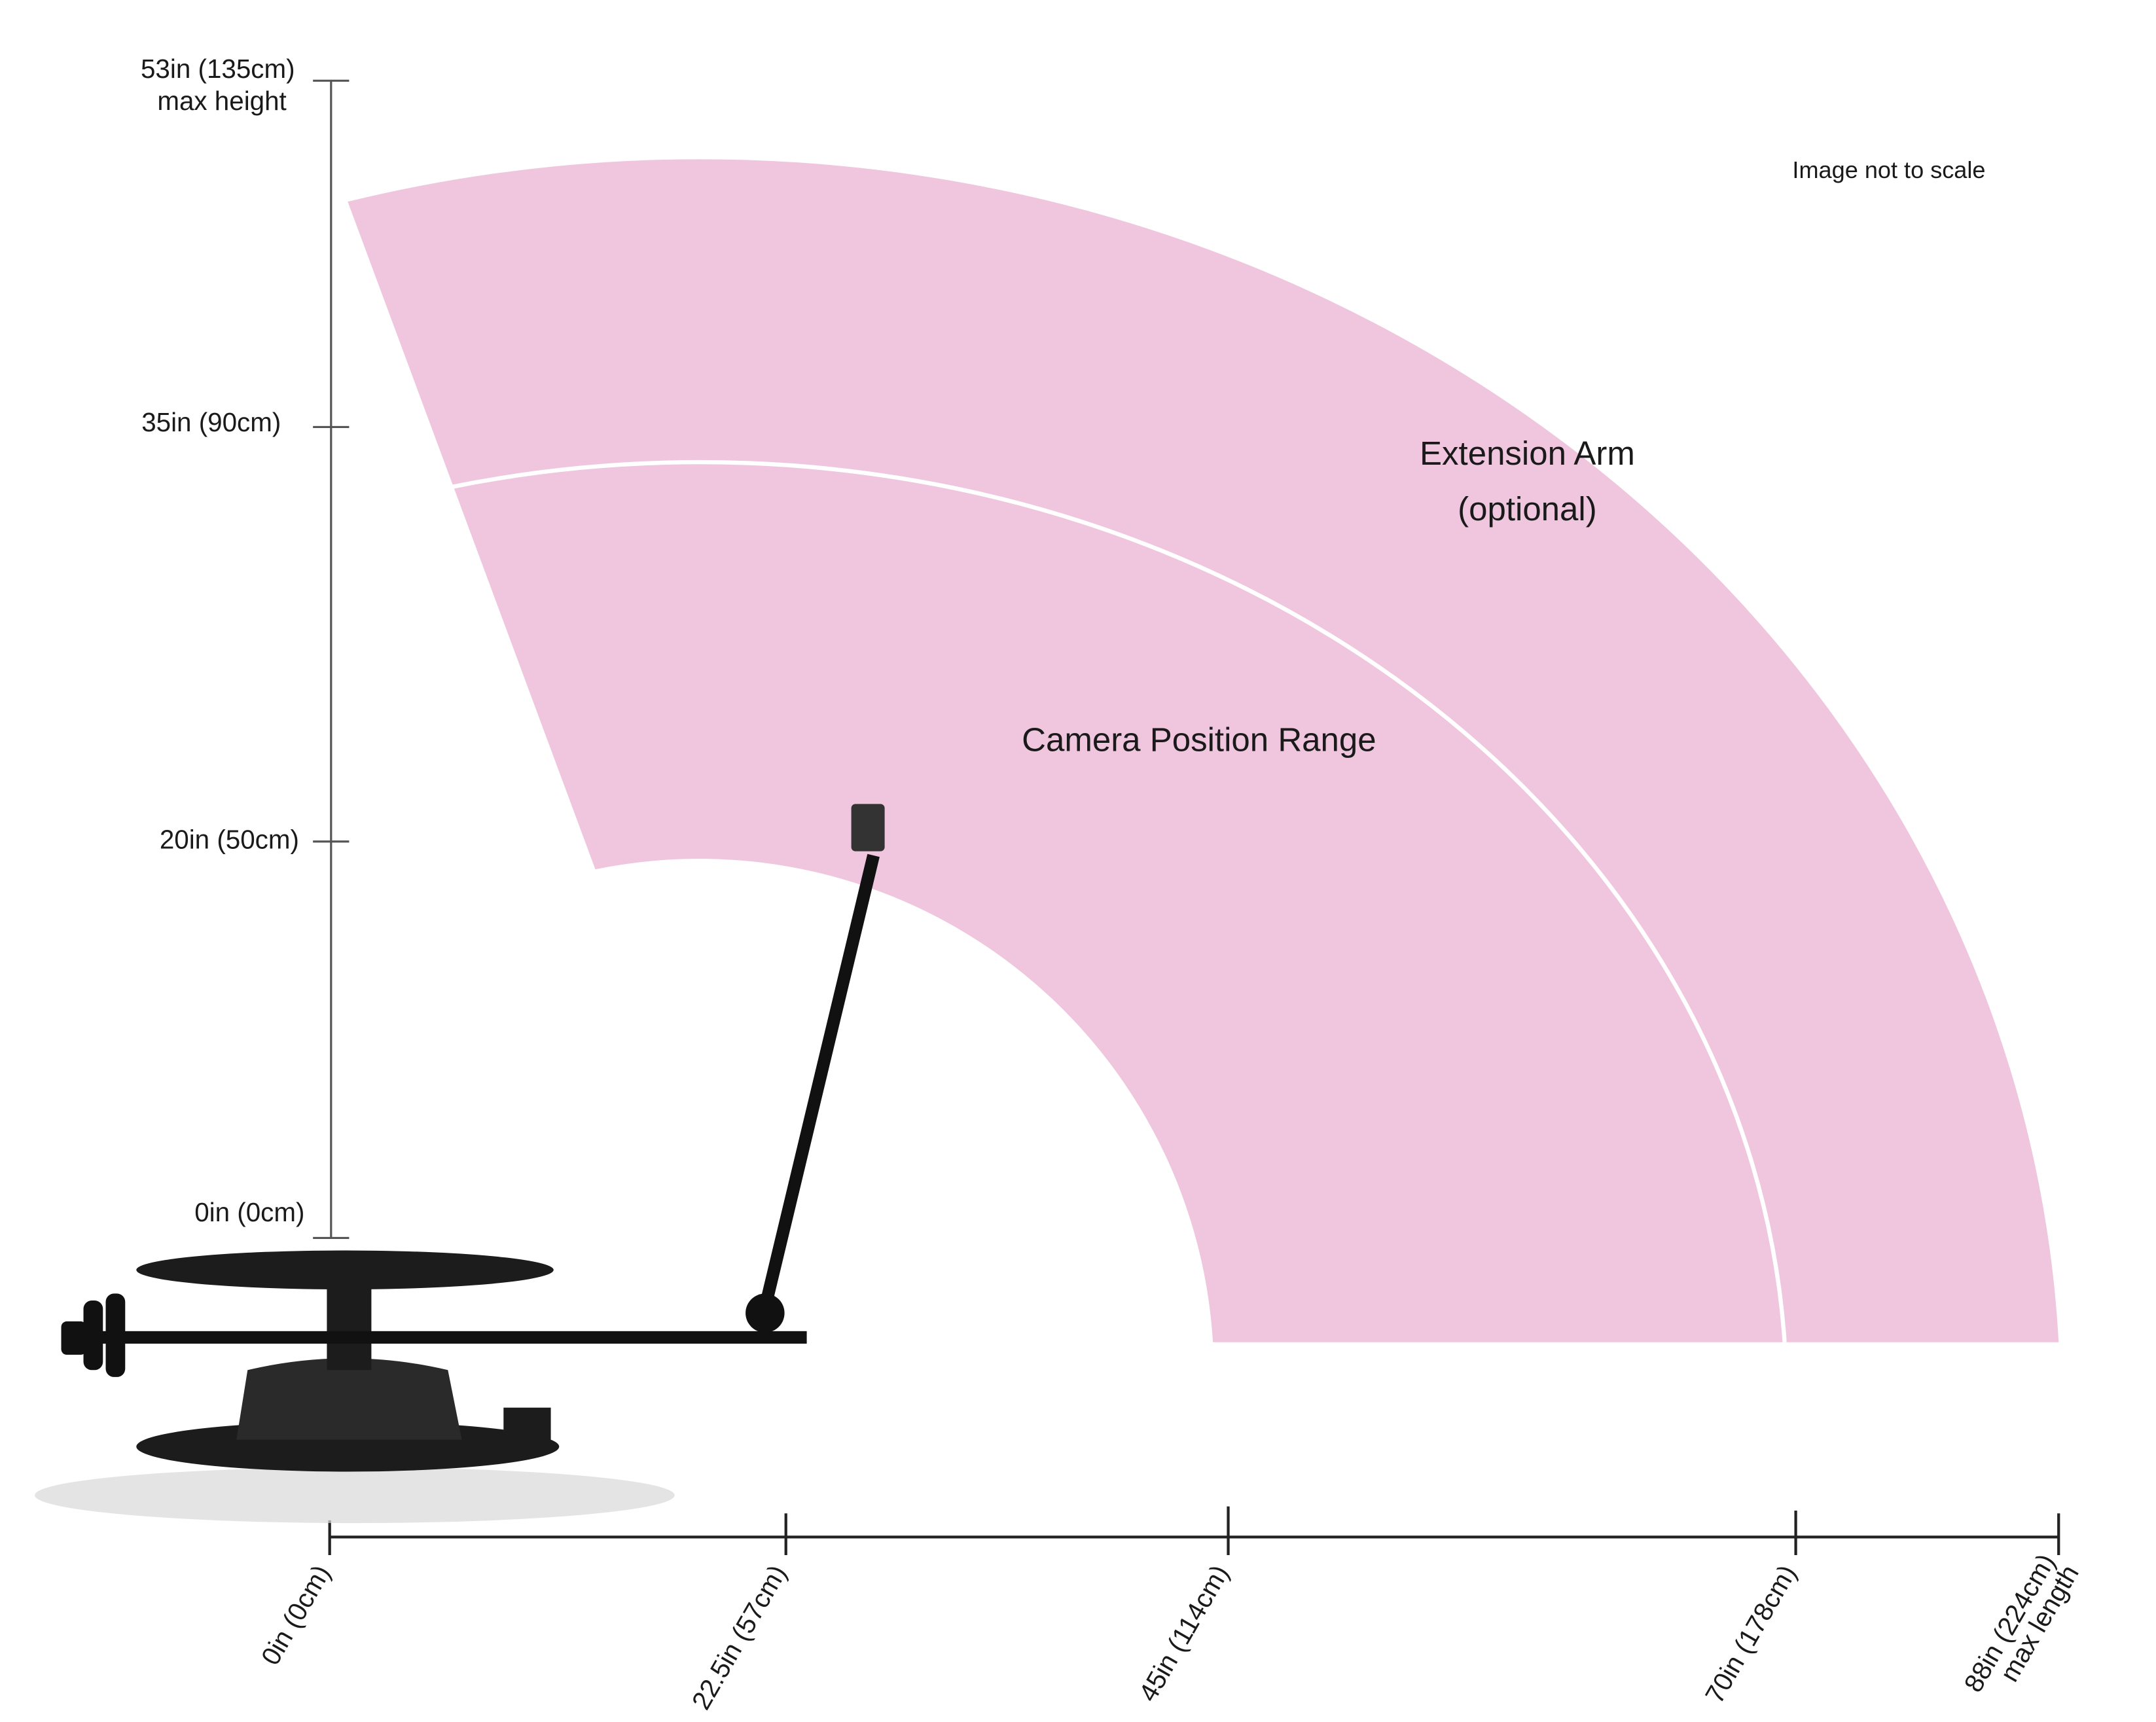 This screenshot has width=2156, height=1722. Describe the element at coordinates (1888, 169) in the screenshot. I see `note: Image not to scale` at that location.